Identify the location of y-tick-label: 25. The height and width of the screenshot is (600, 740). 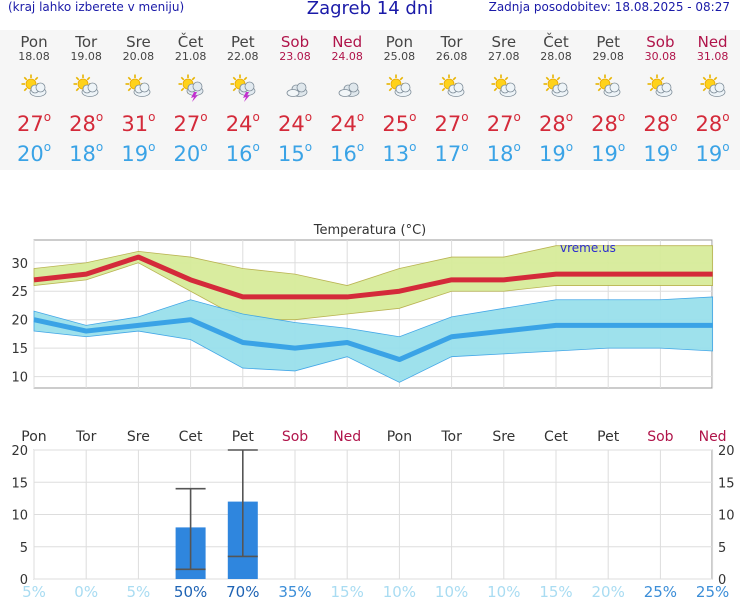
(19, 292).